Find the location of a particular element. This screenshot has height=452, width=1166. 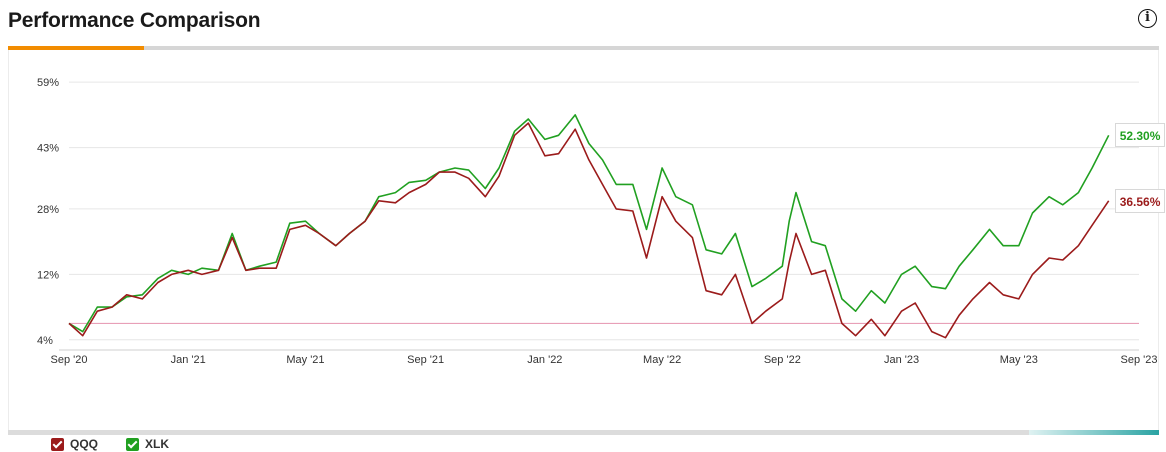

x-tick-label: Sep '21 is located at coordinates (425, 360).